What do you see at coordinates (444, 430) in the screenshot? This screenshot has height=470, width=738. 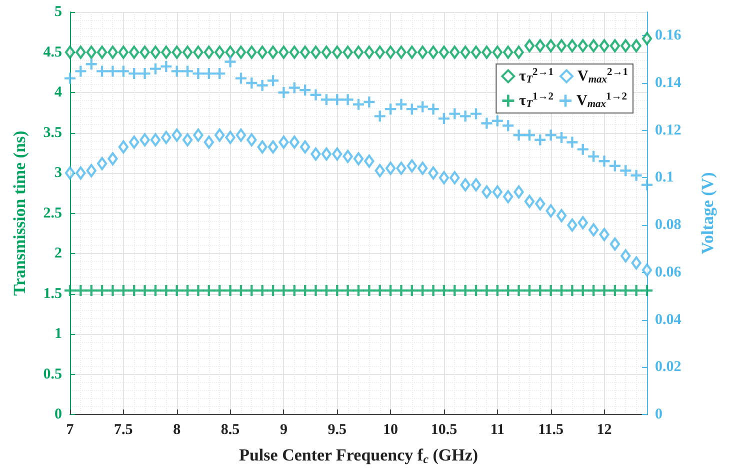 I see `x-tick-label: 10.5` at bounding box center [444, 430].